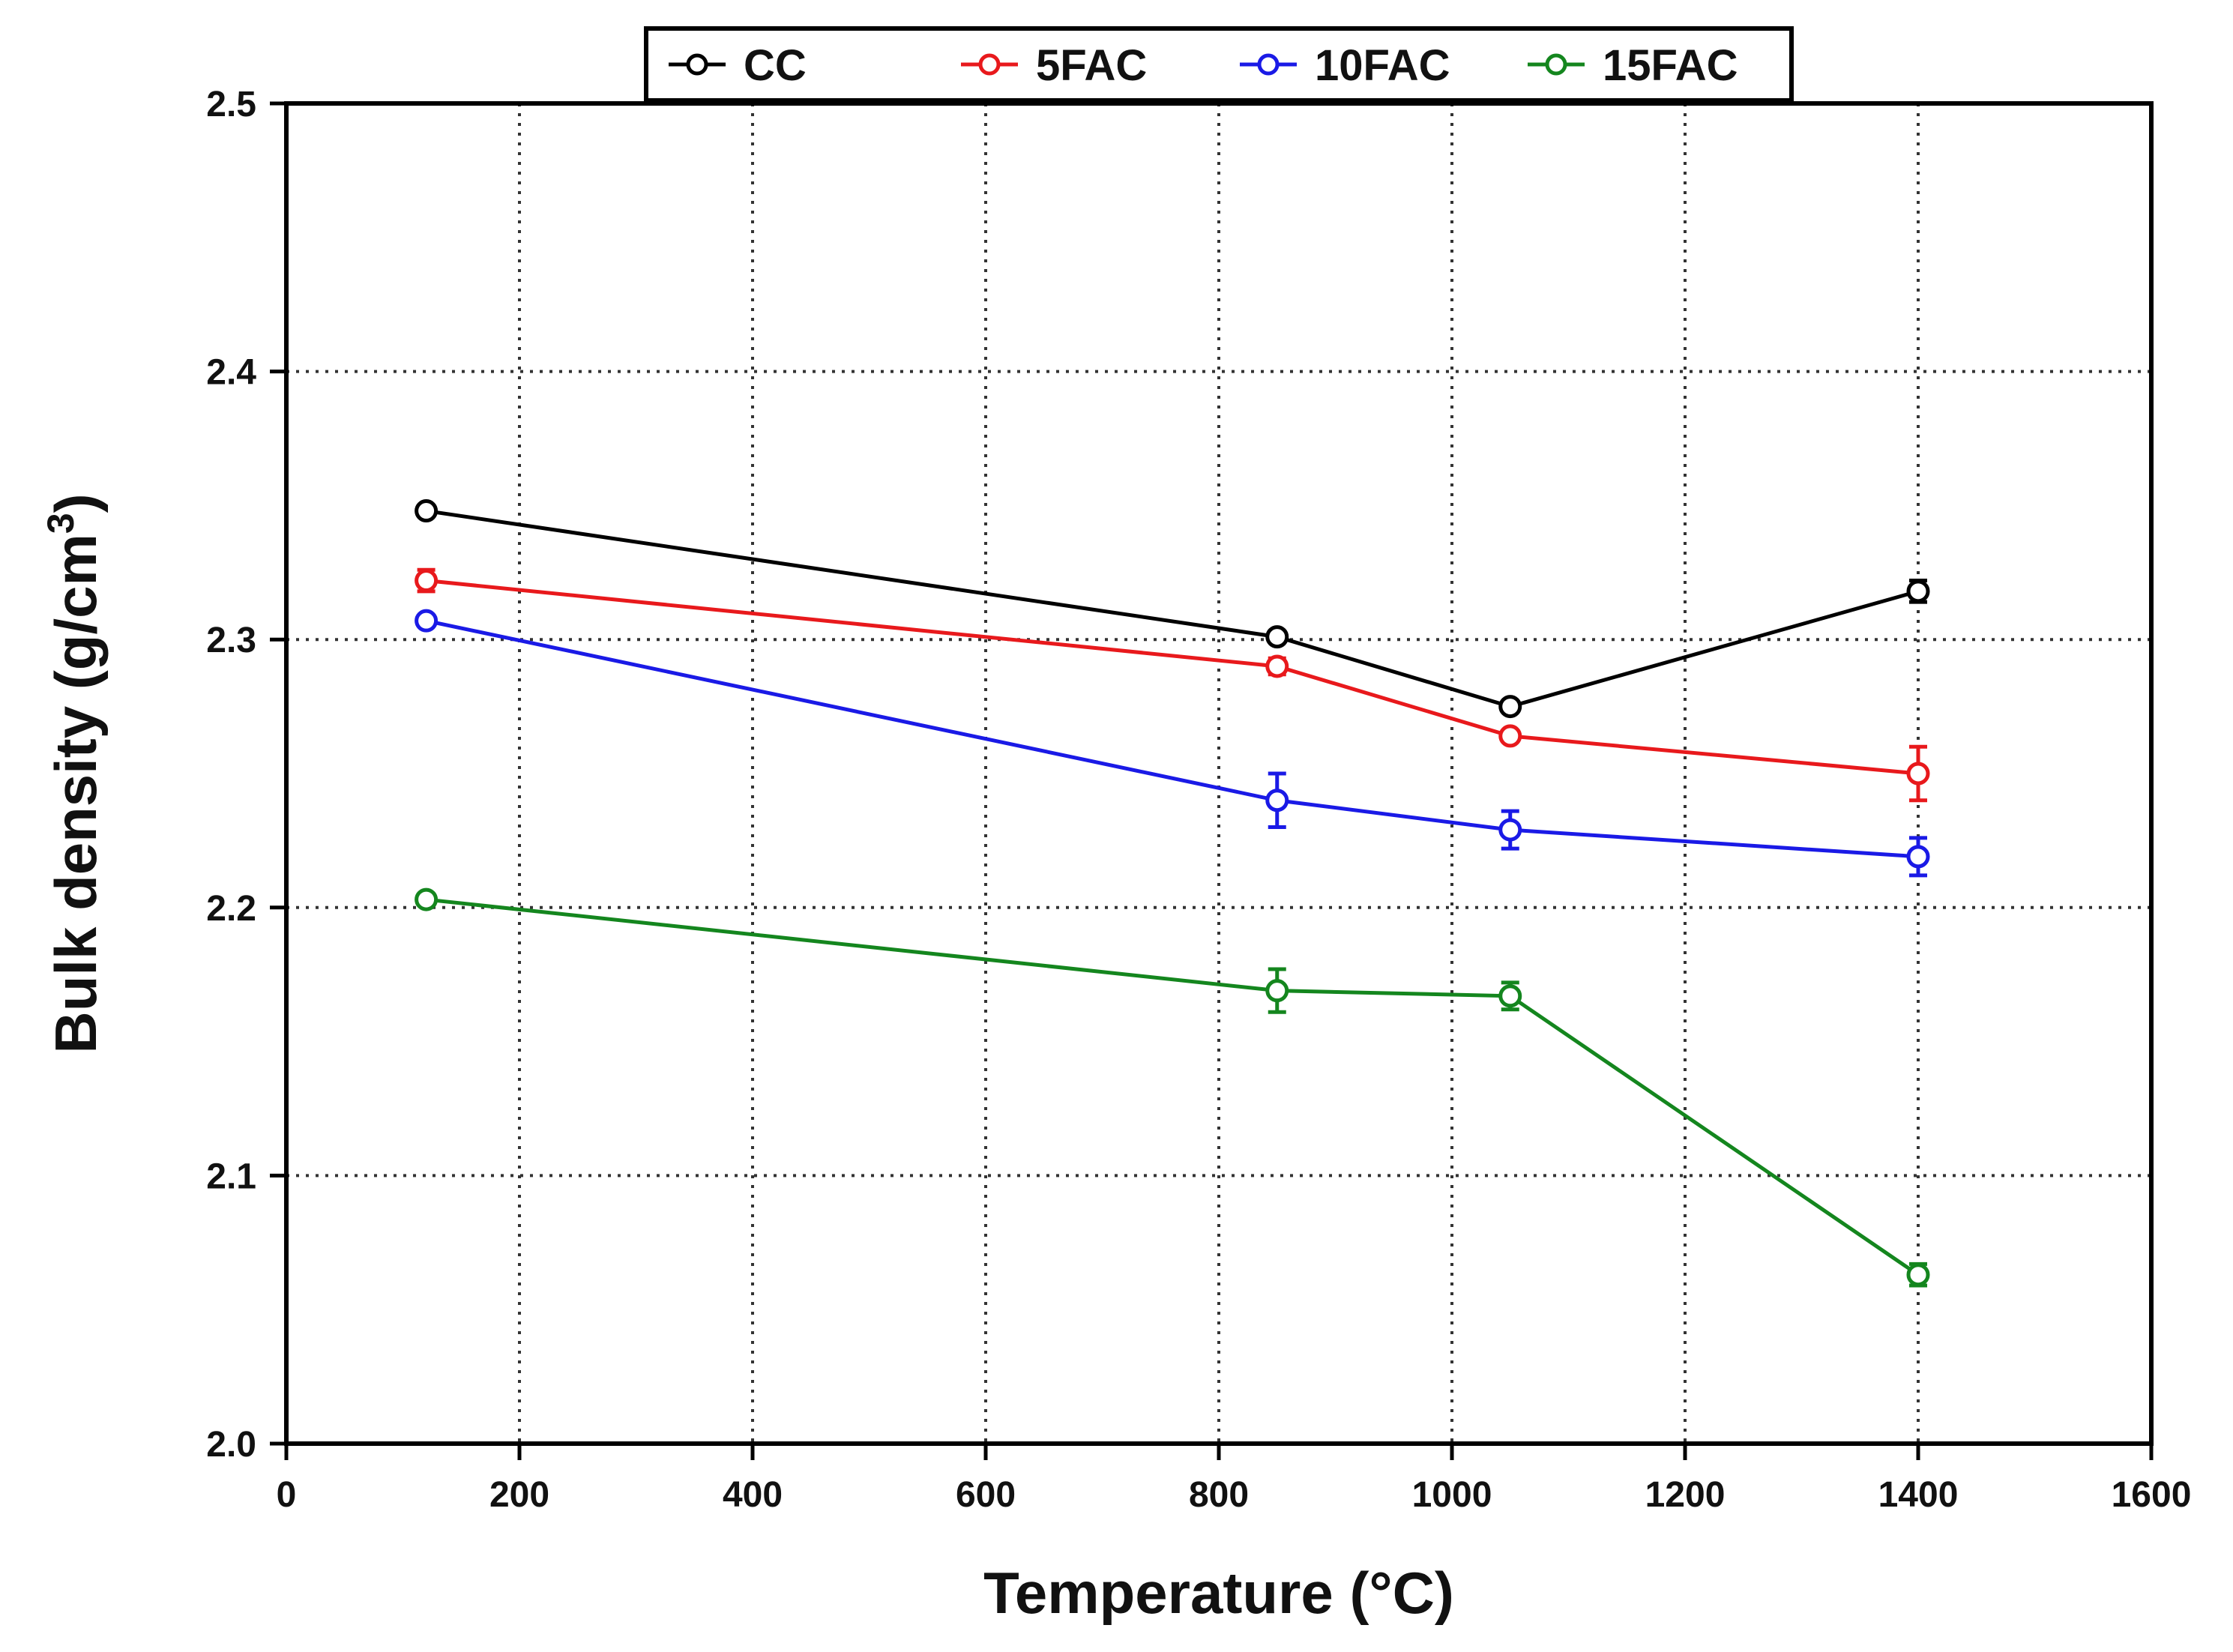  Describe the element at coordinates (1091, 65) in the screenshot. I see `legend-label-5fac: 5FAC` at that location.